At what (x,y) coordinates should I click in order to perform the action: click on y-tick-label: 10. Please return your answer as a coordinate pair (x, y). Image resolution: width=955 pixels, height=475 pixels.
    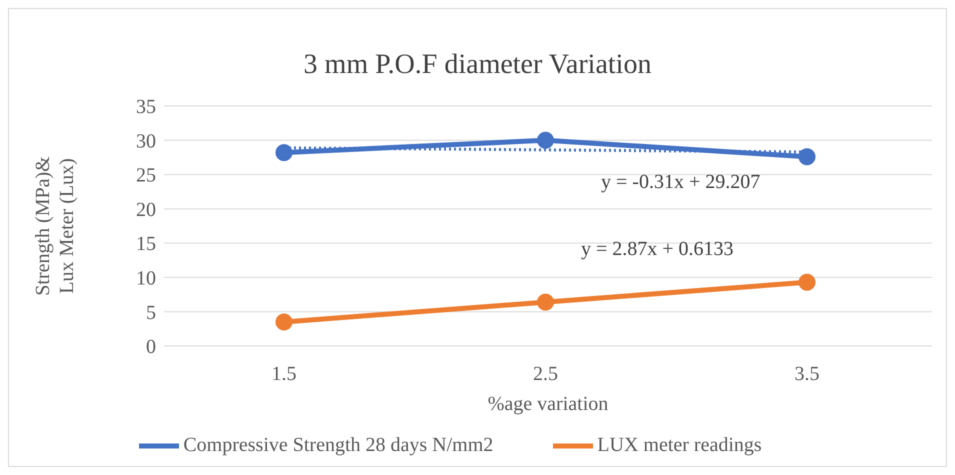
    Looking at the image, I should click on (146, 279).